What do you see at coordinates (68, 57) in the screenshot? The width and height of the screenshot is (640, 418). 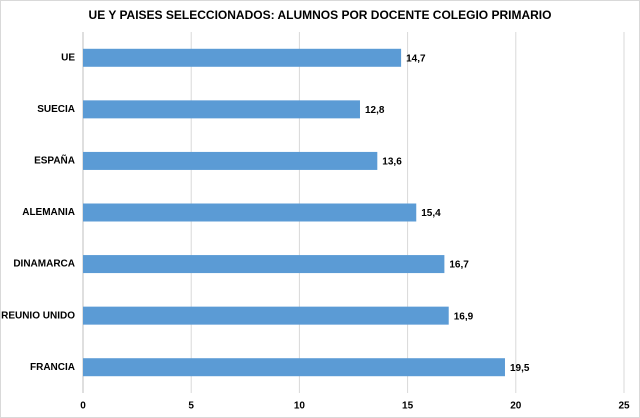 I see `y-tick-label: UE` at bounding box center [68, 57].